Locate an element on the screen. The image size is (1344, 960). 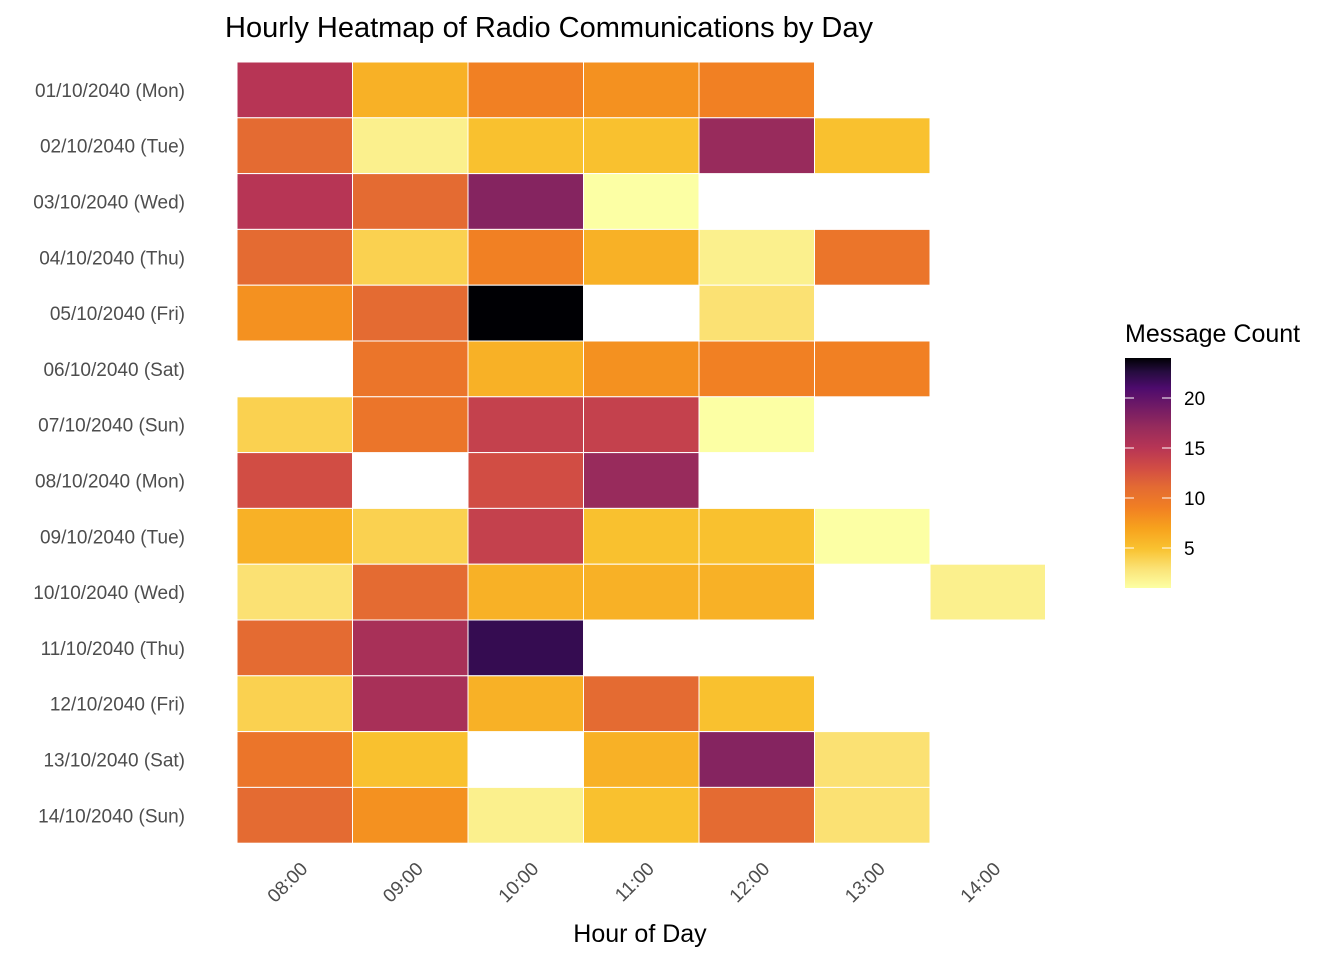
x-tick-label: 14:00 is located at coordinates (981, 883).